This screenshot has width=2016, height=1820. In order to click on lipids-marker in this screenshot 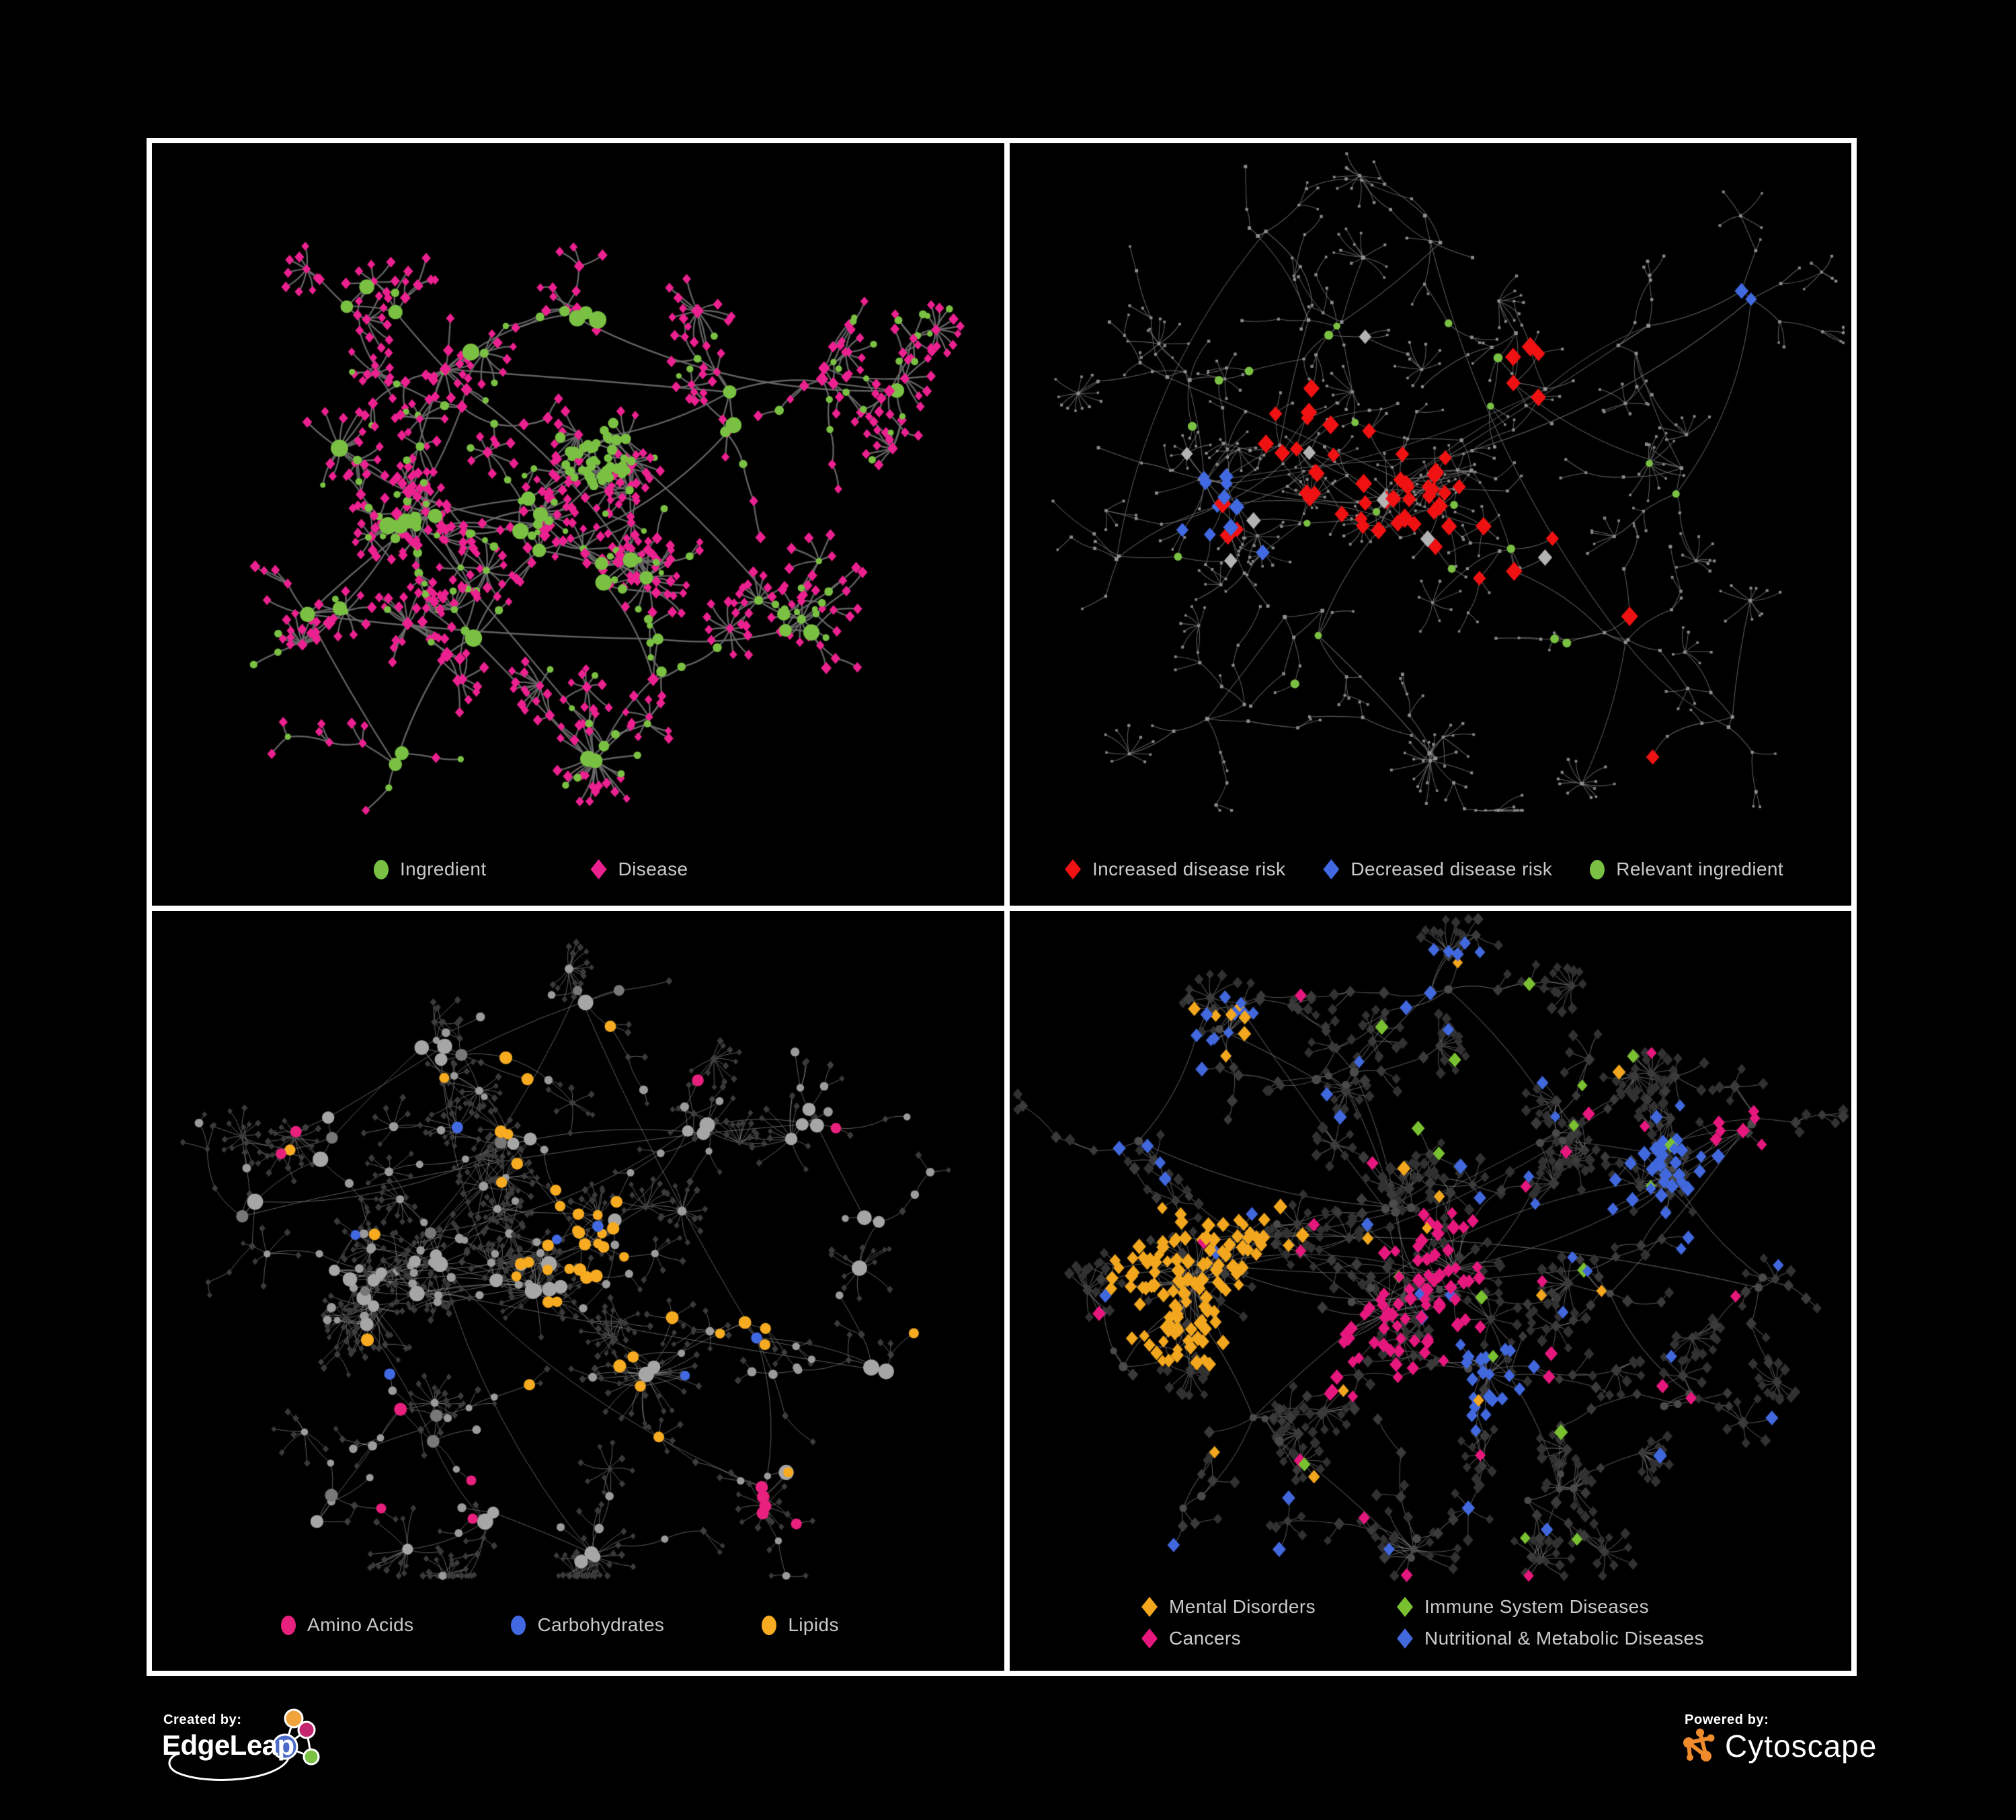, I will do `click(769, 1625)`.